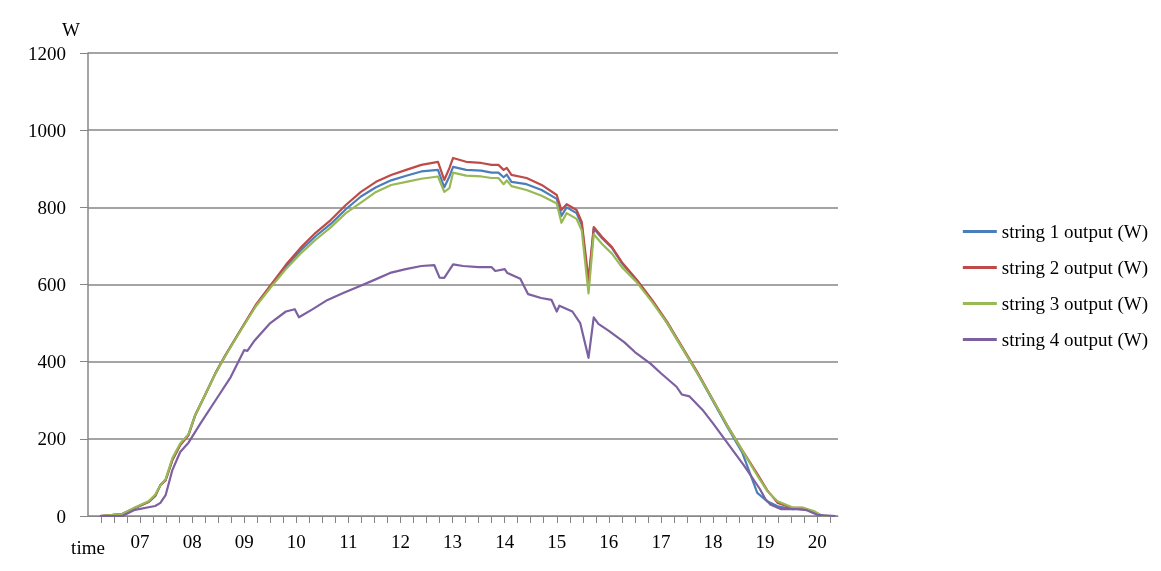 The width and height of the screenshot is (1161, 571). Describe the element at coordinates (1075, 268) in the screenshot. I see `legend-label: string 2 output (W)` at that location.